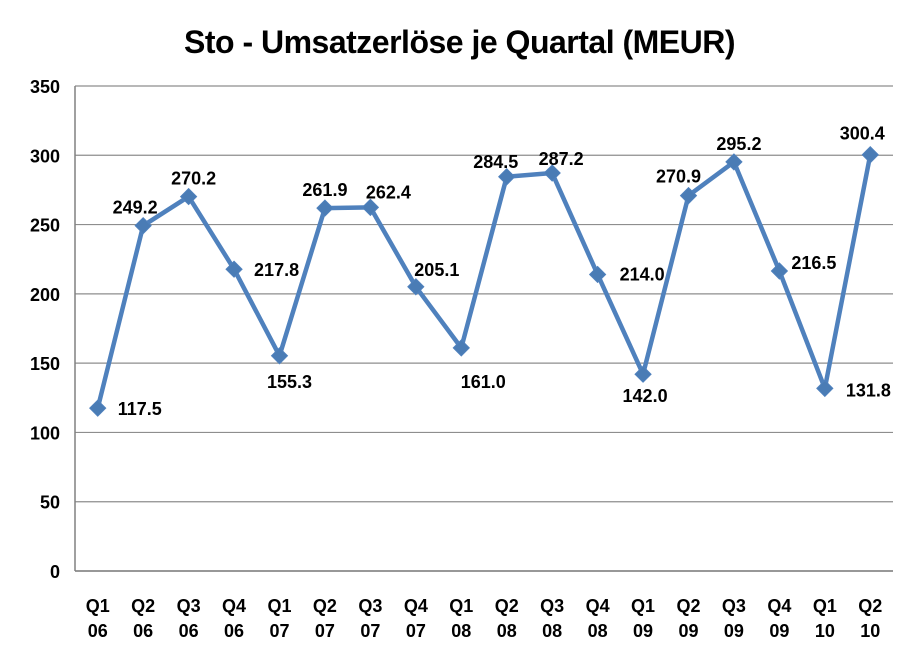 The image size is (919, 666). I want to click on y-tick-label: 100, so click(45, 433).